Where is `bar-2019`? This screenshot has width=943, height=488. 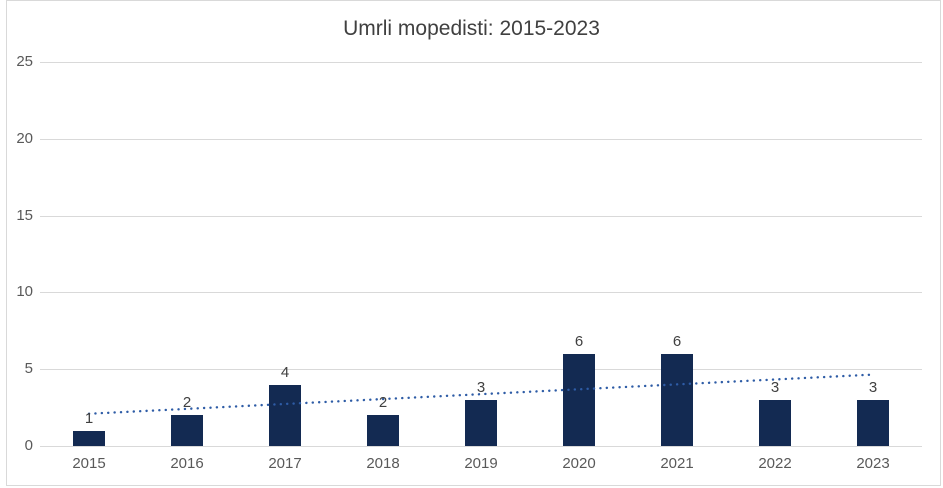 bar-2019 is located at coordinates (481, 422).